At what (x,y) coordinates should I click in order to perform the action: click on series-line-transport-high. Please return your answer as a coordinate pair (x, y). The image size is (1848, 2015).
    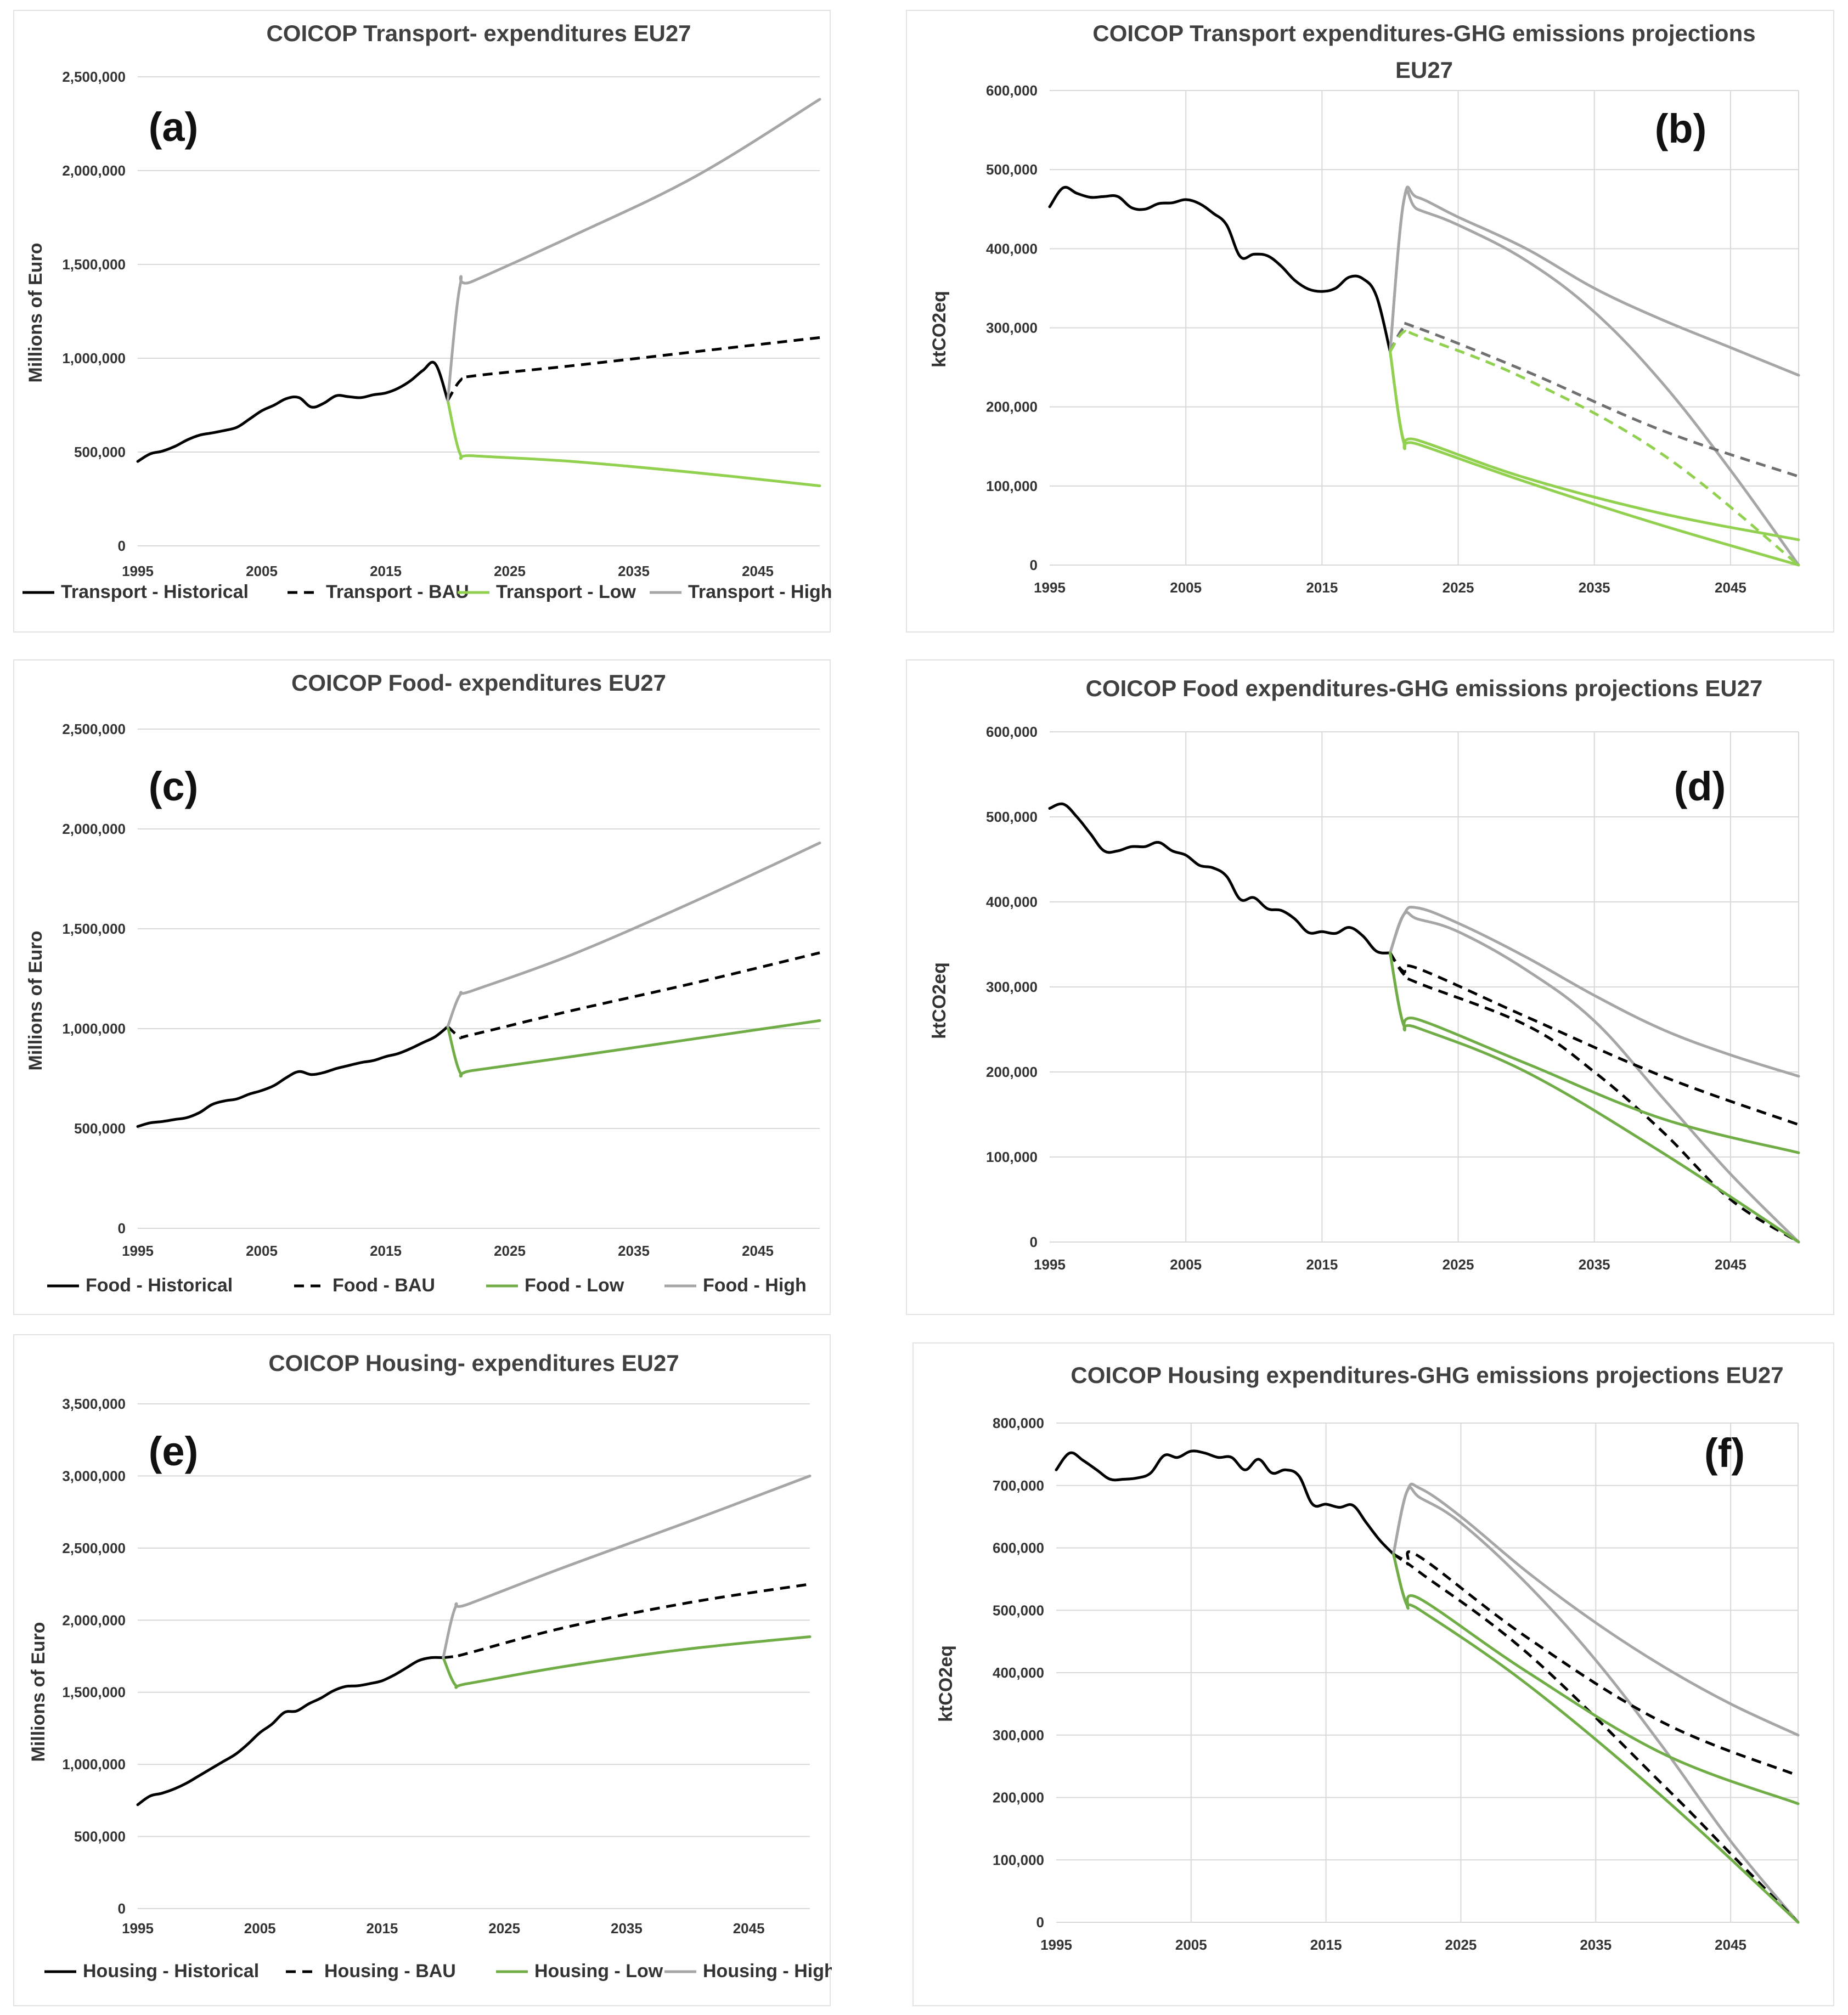
    Looking at the image, I should click on (633, 250).